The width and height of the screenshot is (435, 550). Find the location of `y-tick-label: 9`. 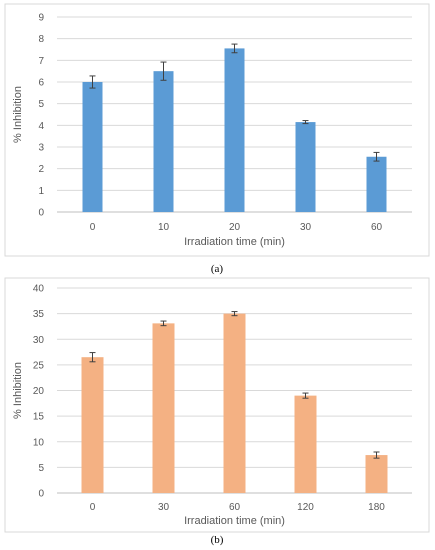

y-tick-label: 9 is located at coordinates (41, 18).